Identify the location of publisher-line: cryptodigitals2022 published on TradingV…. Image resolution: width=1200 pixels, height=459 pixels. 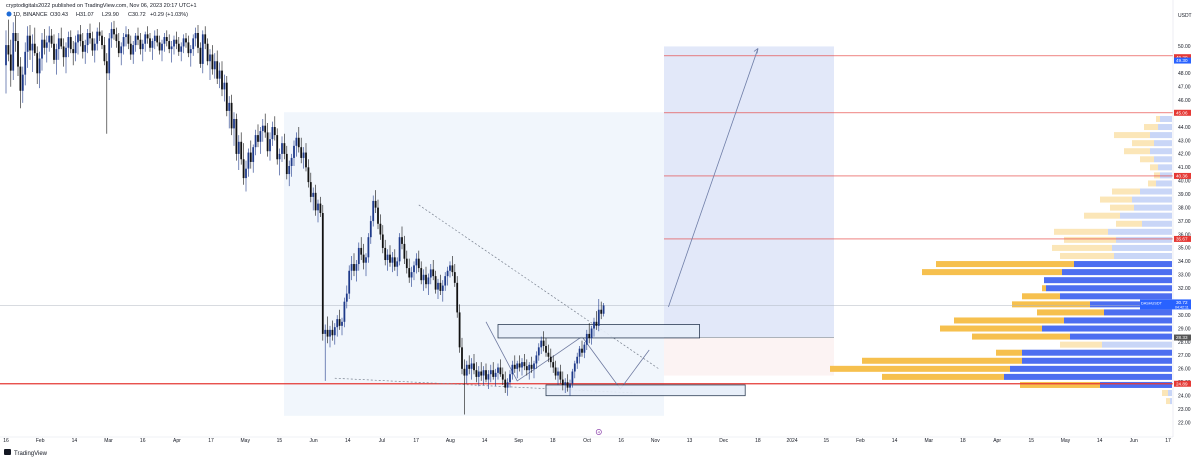
(101, 6).